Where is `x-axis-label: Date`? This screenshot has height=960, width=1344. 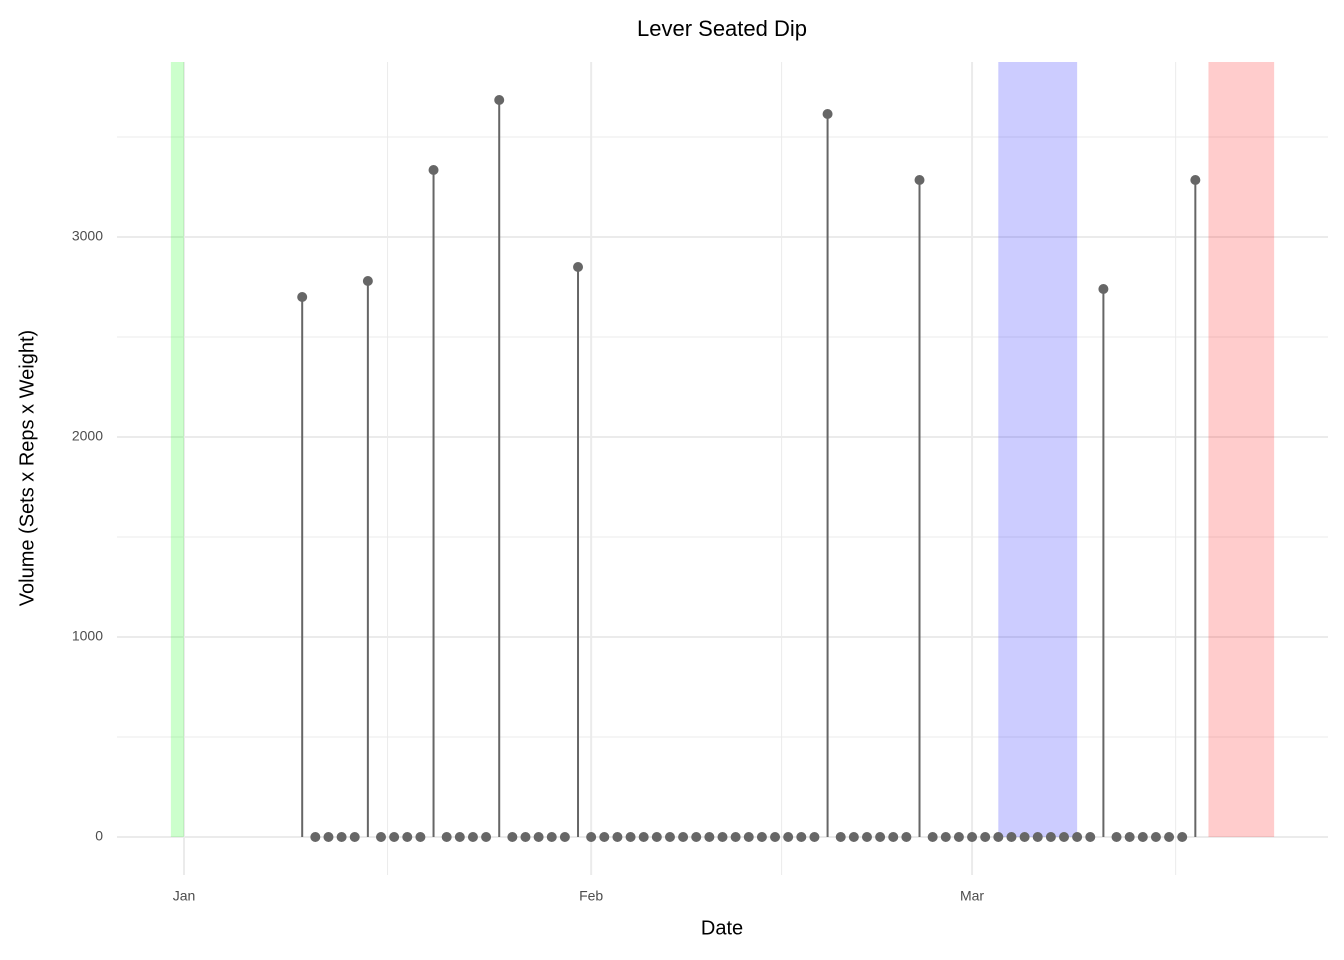 x-axis-label: Date is located at coordinates (722, 928).